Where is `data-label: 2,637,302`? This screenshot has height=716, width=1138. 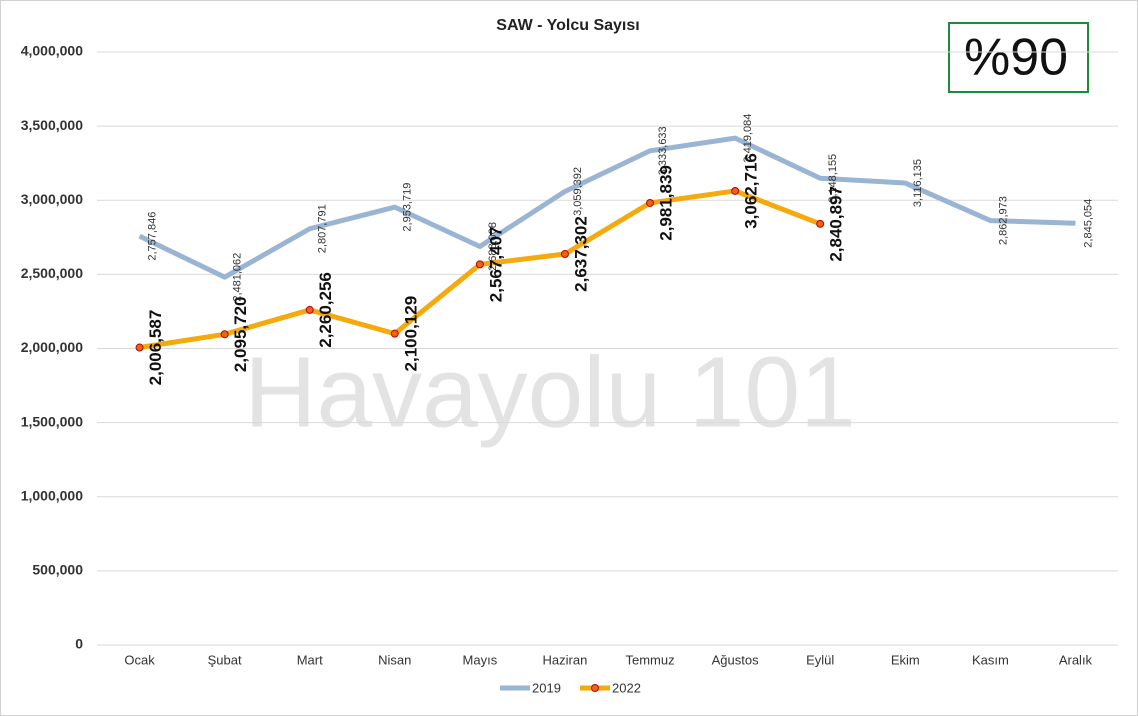 data-label: 2,637,302 is located at coordinates (580, 254).